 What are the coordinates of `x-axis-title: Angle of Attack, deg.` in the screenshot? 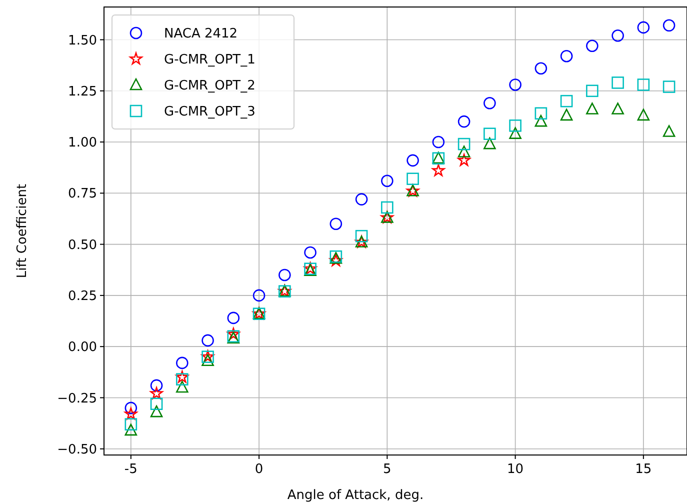 It's located at (355, 495).